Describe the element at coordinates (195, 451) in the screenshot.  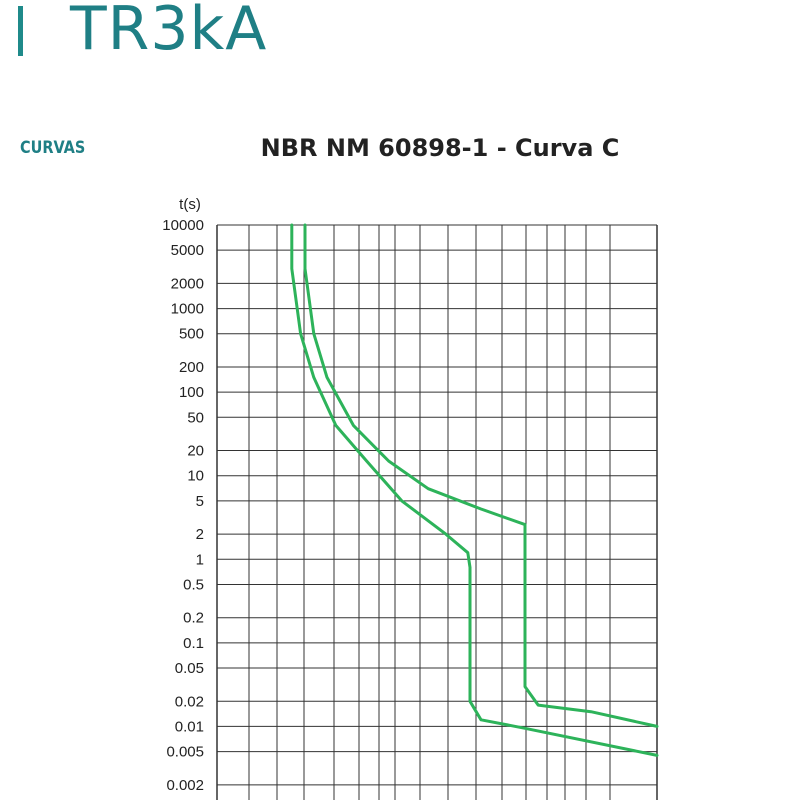
I see `y-tick-label: 20` at that location.